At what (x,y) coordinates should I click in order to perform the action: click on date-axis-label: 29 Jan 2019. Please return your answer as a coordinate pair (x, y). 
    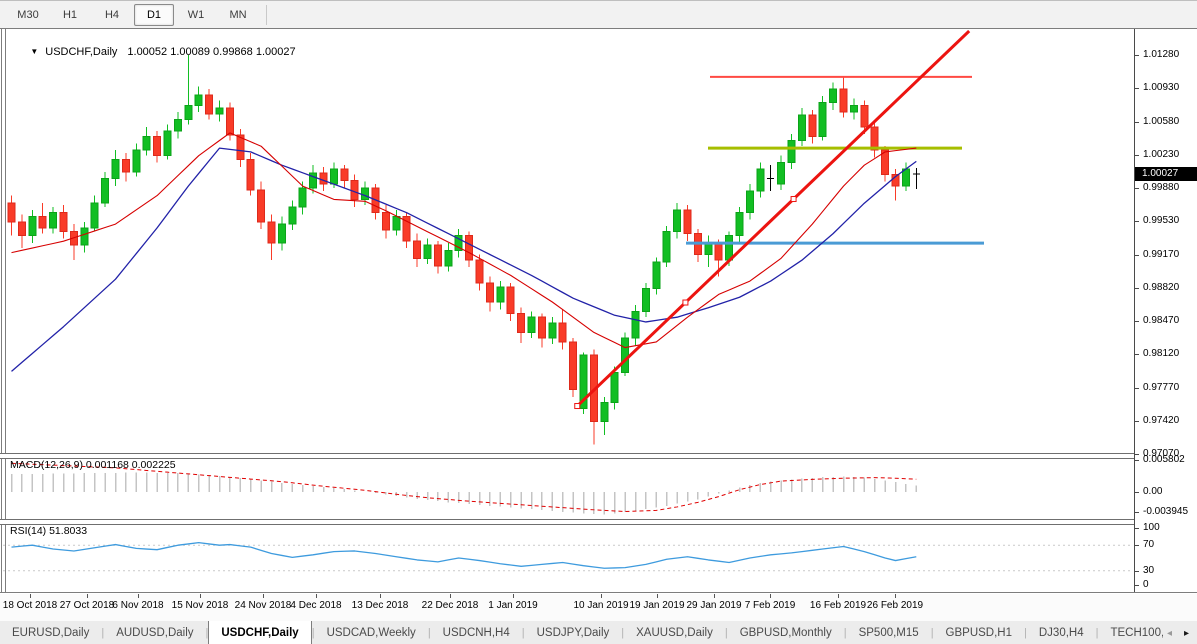
    Looking at the image, I should click on (714, 605).